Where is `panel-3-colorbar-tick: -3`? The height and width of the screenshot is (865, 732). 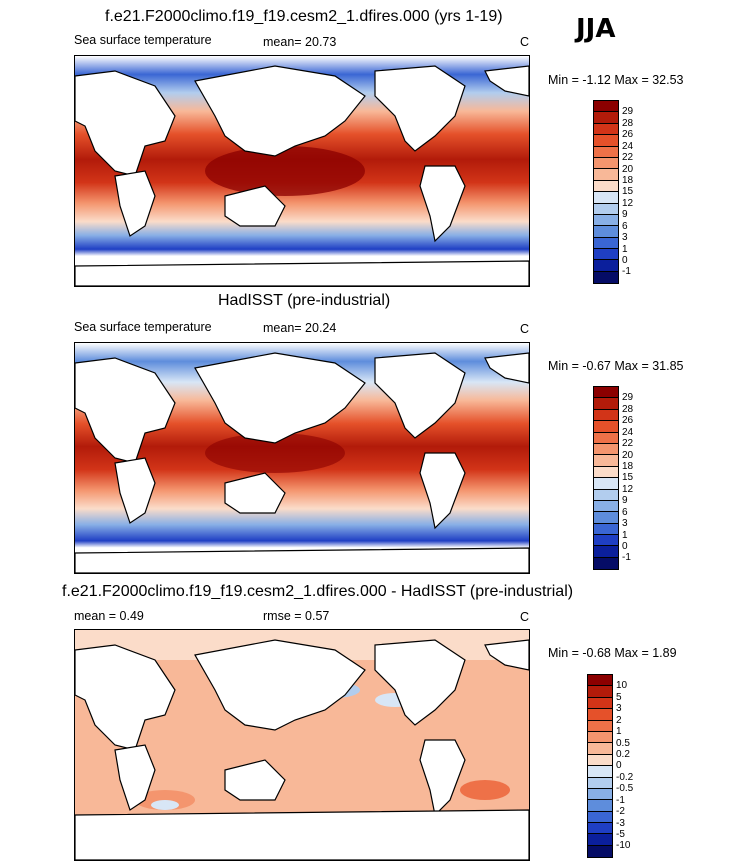 panel-3-colorbar-tick: -3 is located at coordinates (620, 823).